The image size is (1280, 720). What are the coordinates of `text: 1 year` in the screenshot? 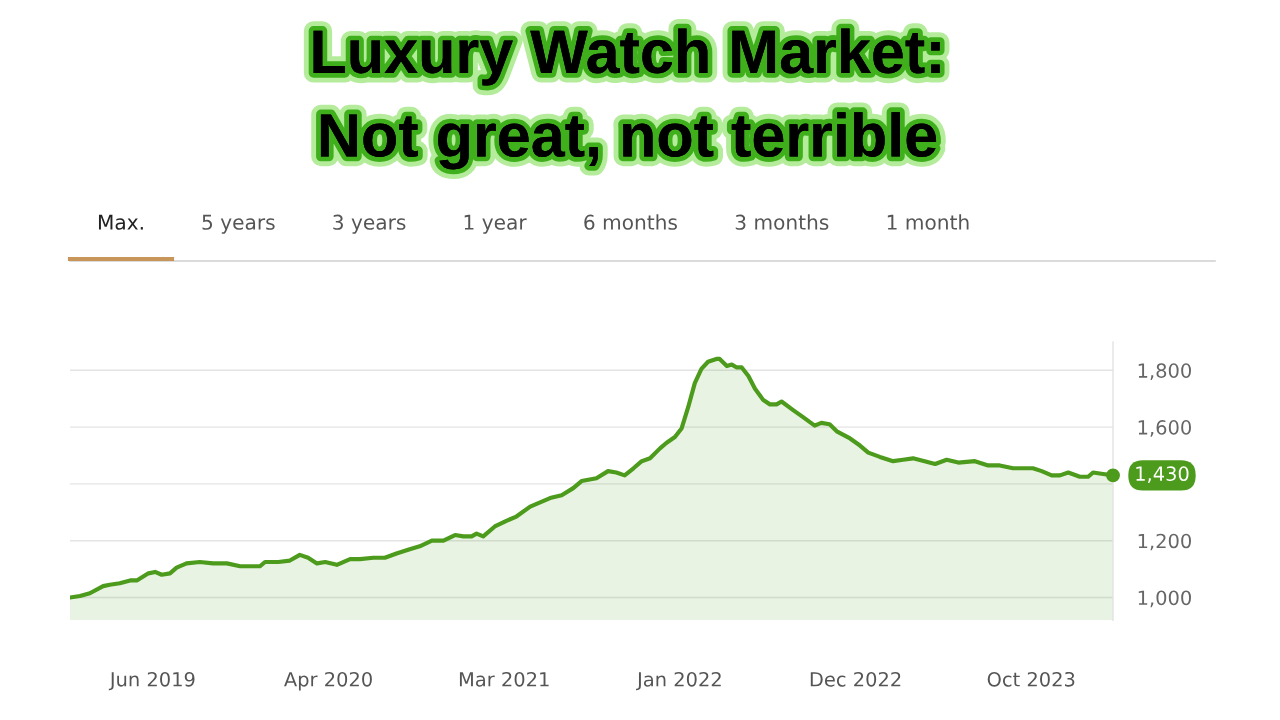 It's located at (495, 224).